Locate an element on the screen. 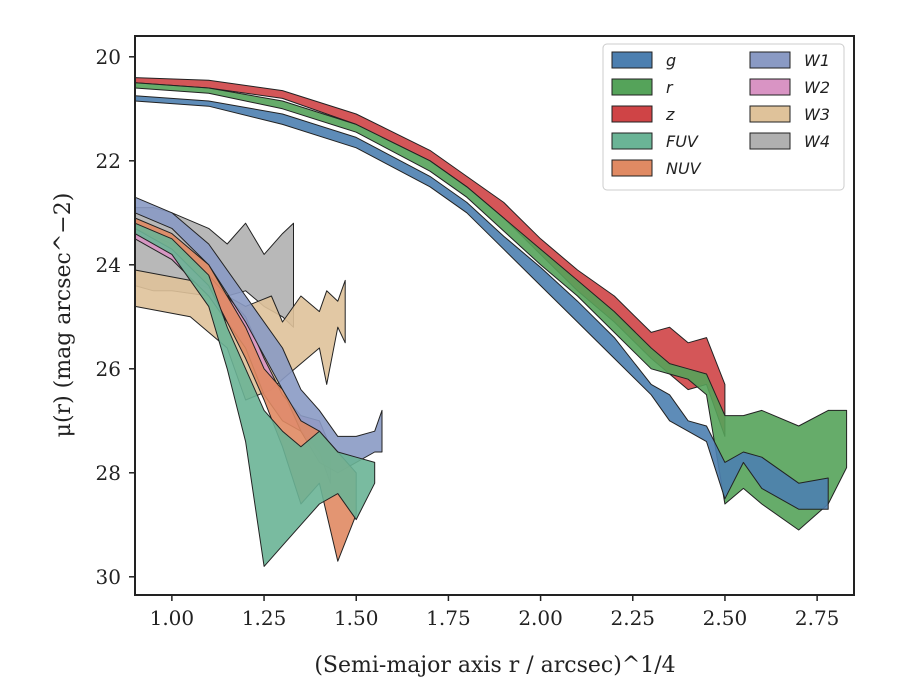 The image size is (900, 700). x-tick-label: 1.50 is located at coordinates (356, 618).